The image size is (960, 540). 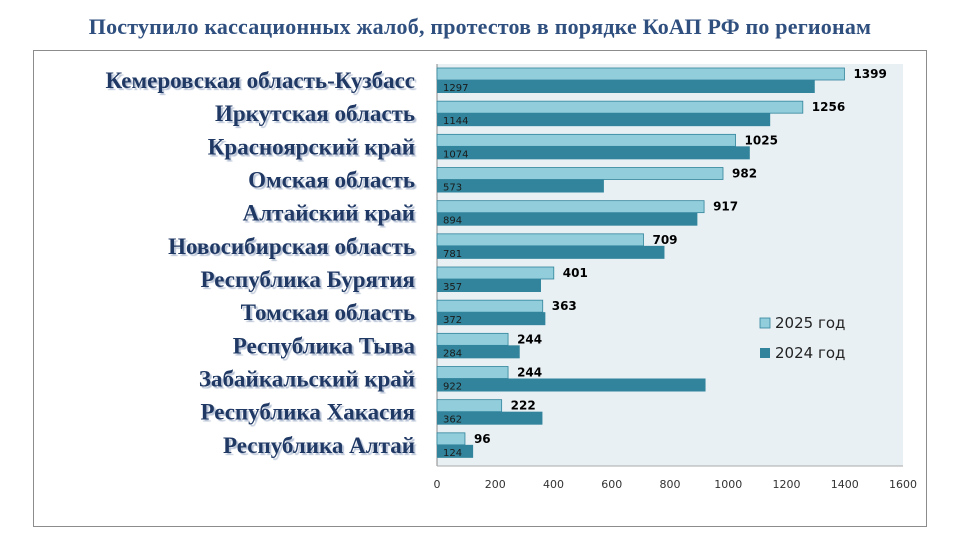 What do you see at coordinates (452, 353) in the screenshot?
I see `data-label-2024: 284` at bounding box center [452, 353].